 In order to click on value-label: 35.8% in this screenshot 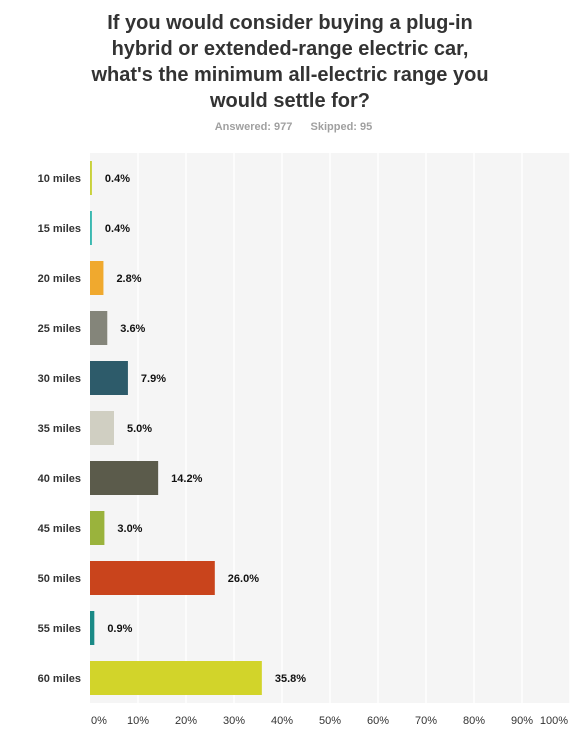, I will do `click(290, 679)`.